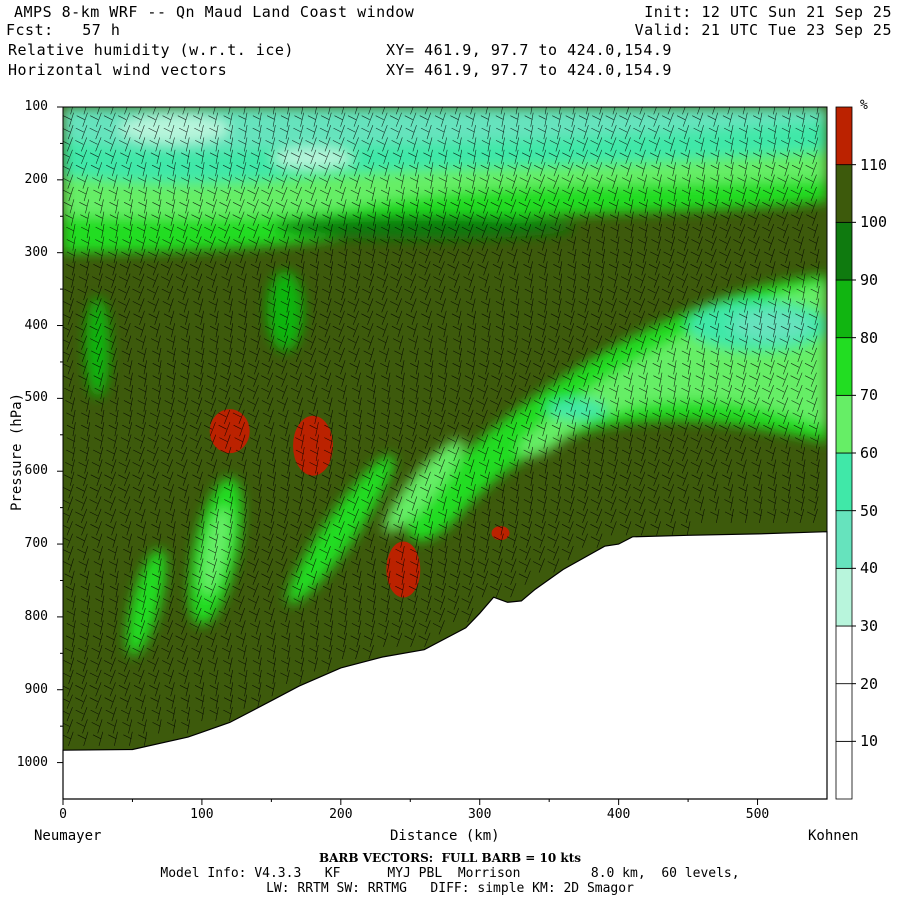 The width and height of the screenshot is (900, 900). I want to click on colorbar-label: 90, so click(869, 280).